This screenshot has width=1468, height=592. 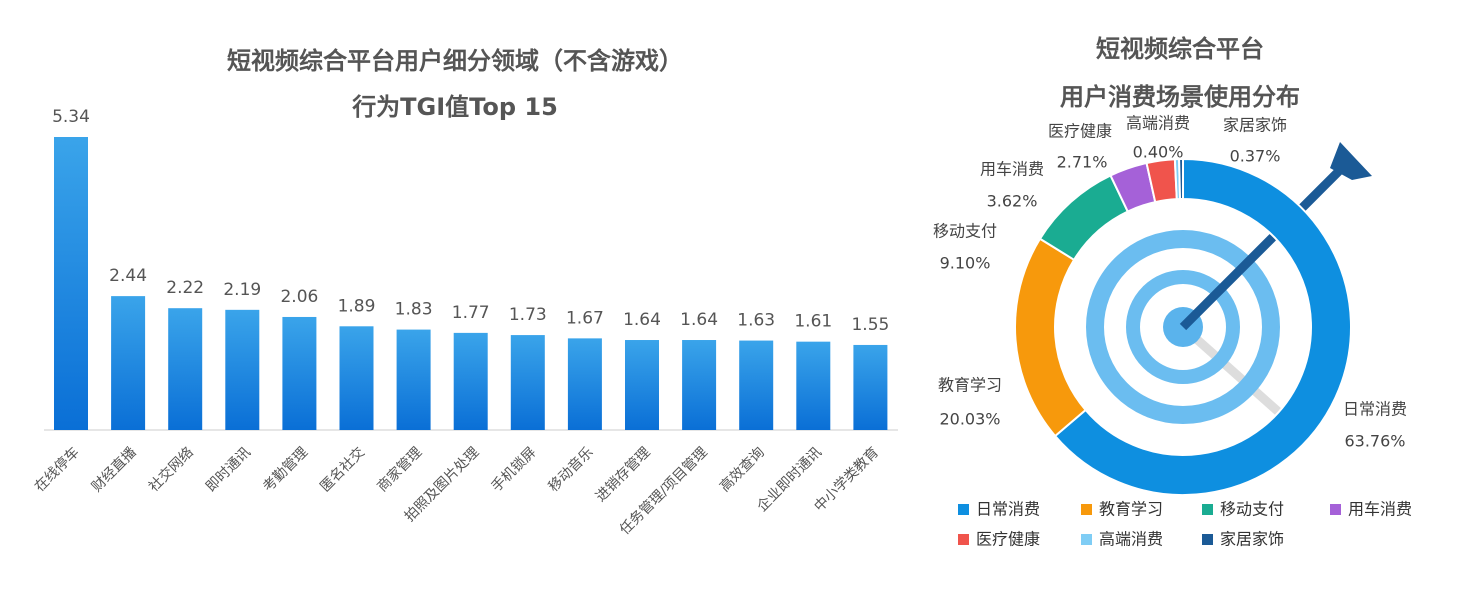 What do you see at coordinates (414, 310) in the screenshot?
I see `value-label: 1.83` at bounding box center [414, 310].